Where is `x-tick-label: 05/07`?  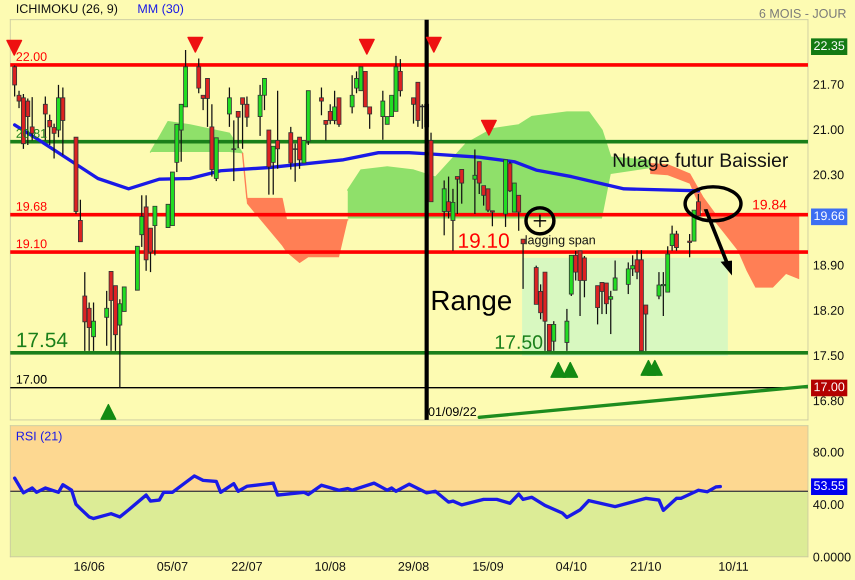
x-tick-label: 05/07 is located at coordinates (172, 566).